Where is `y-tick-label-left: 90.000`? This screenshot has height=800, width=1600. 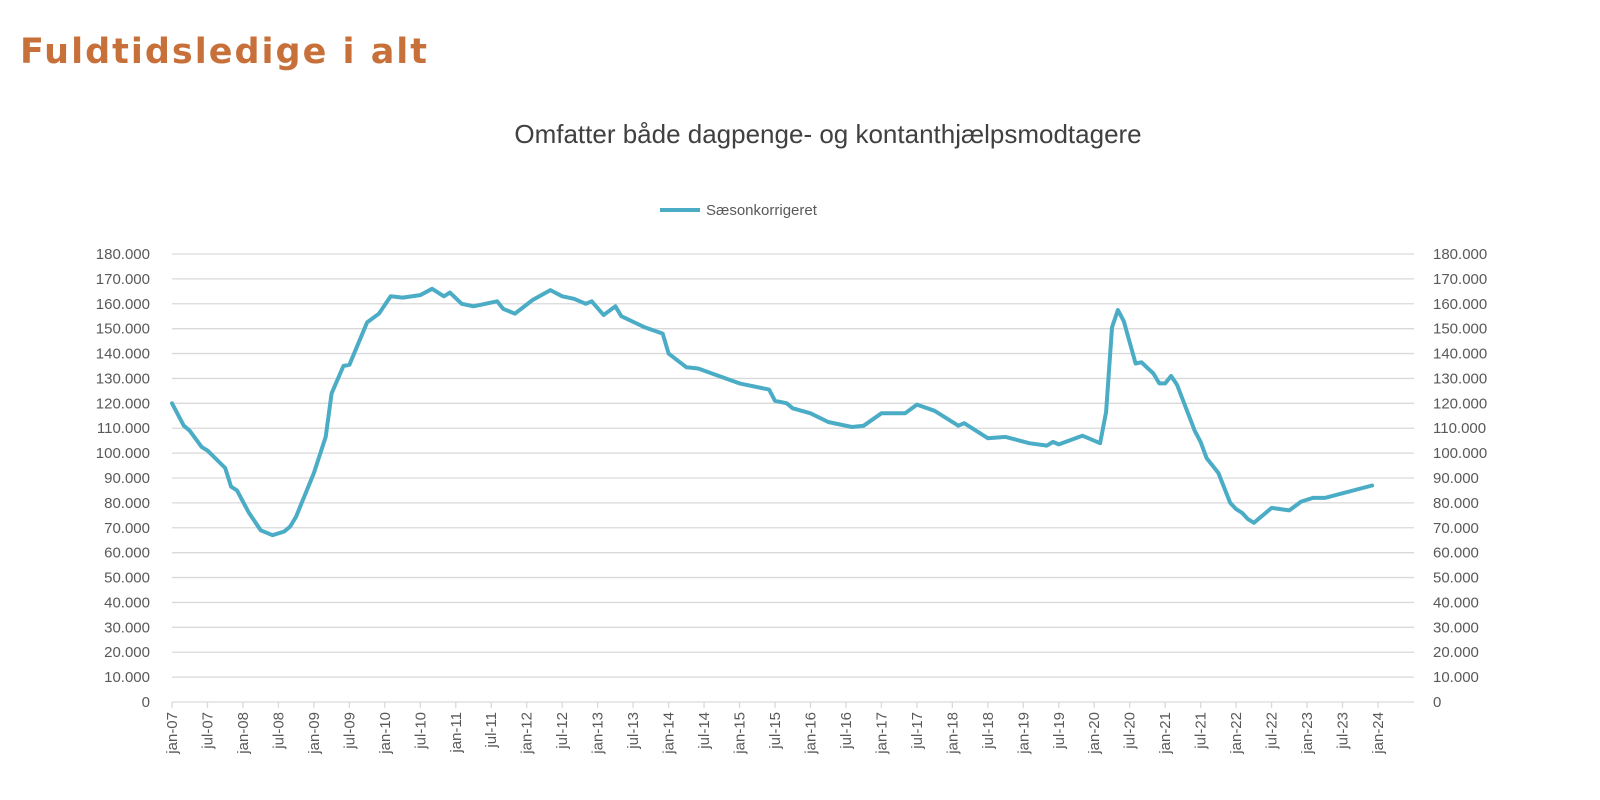 y-tick-label-left: 90.000 is located at coordinates (127, 478).